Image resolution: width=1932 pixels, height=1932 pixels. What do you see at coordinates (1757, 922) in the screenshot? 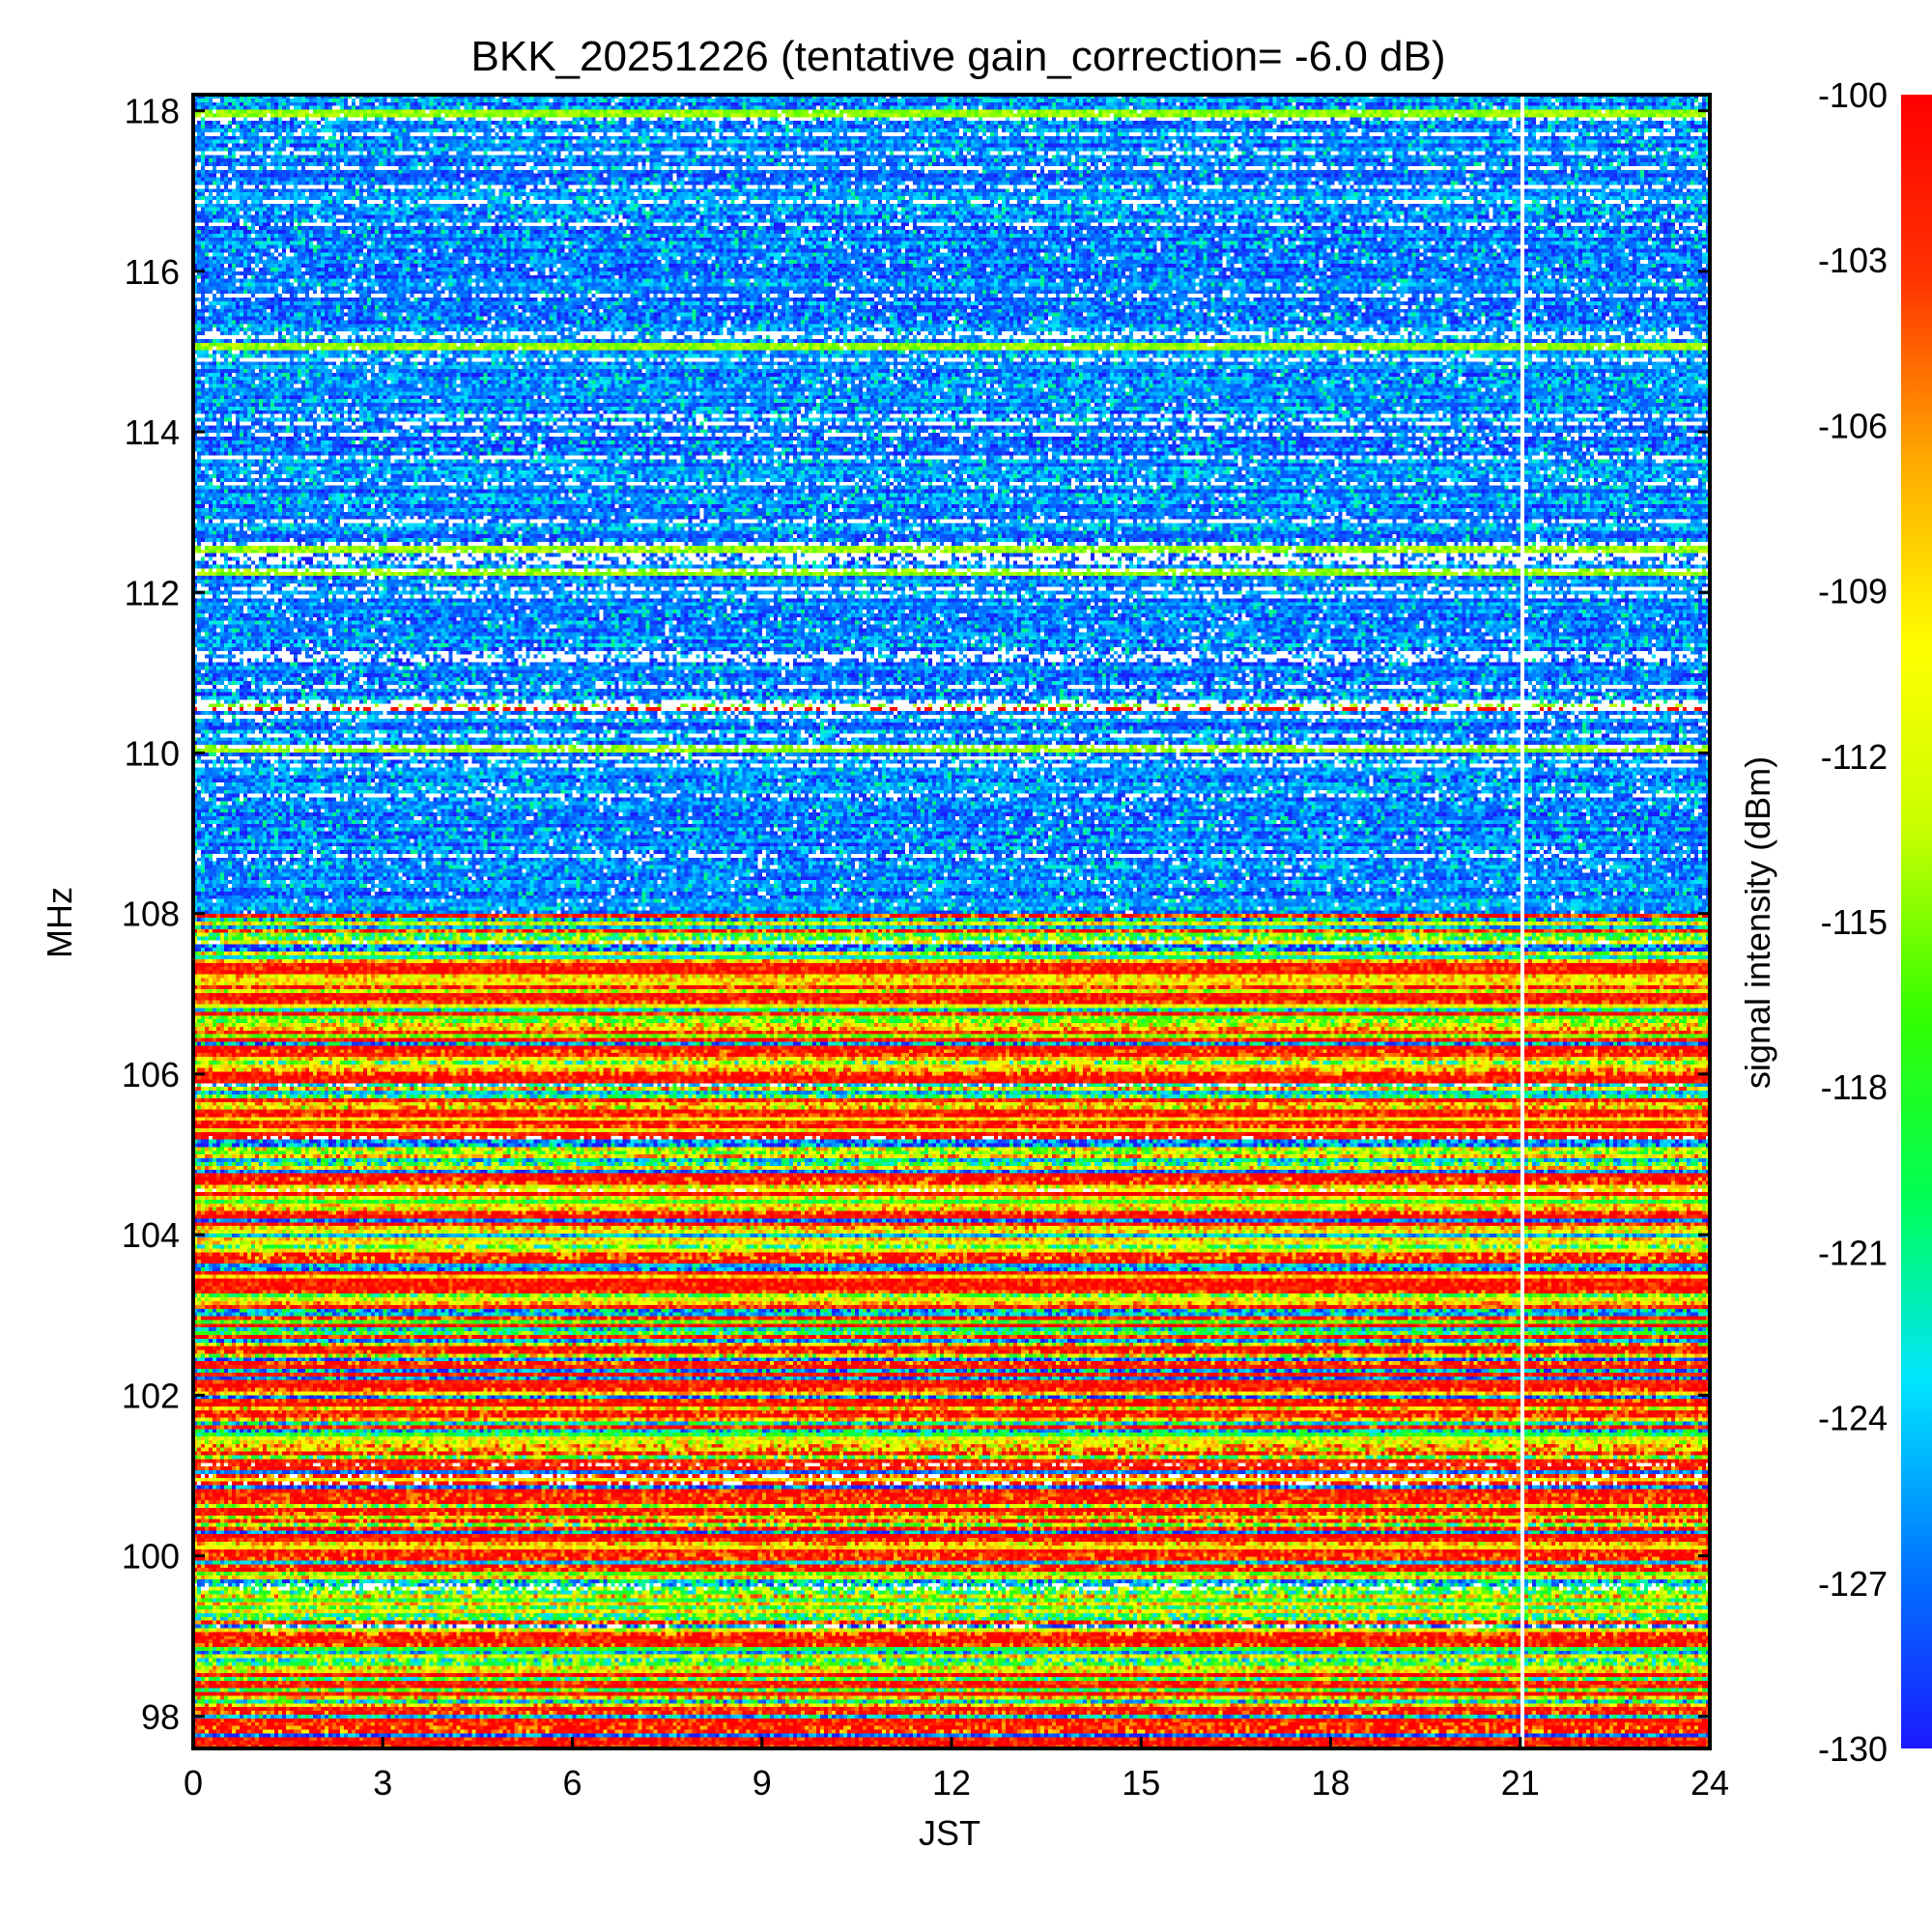
I see `colorbar-label: signal intensity (dBm)` at bounding box center [1757, 922].